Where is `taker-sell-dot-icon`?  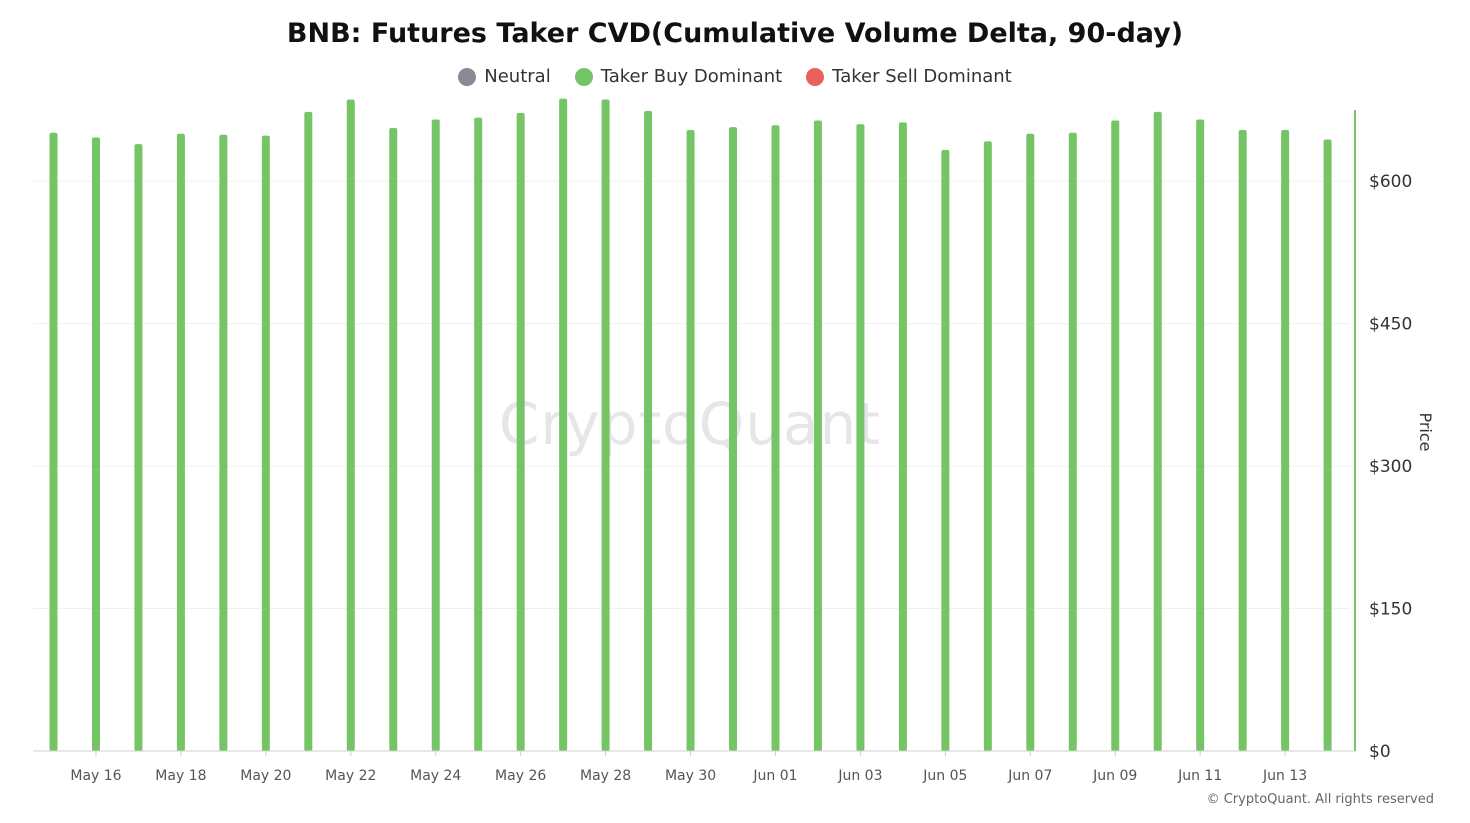
taker-sell-dot-icon is located at coordinates (815, 76).